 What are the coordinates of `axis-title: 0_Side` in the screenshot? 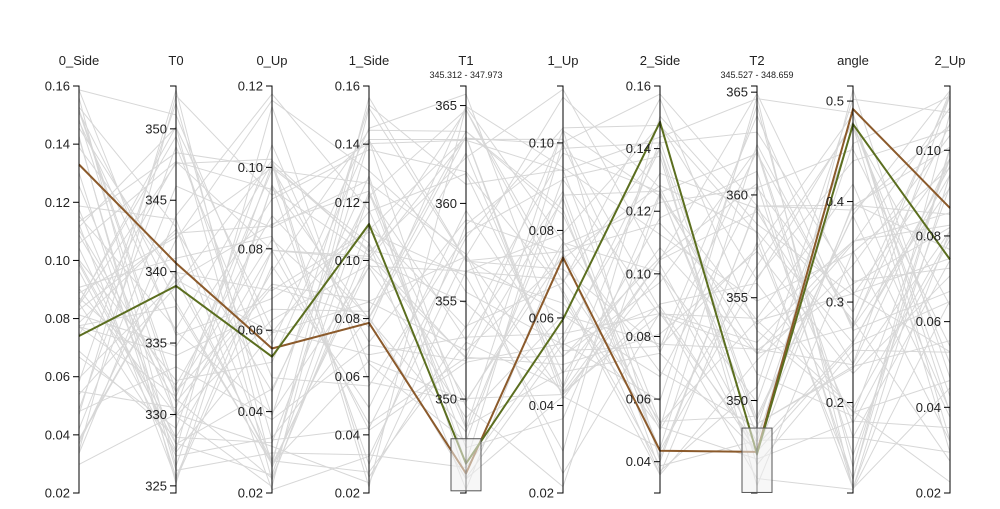 It's located at (79, 60).